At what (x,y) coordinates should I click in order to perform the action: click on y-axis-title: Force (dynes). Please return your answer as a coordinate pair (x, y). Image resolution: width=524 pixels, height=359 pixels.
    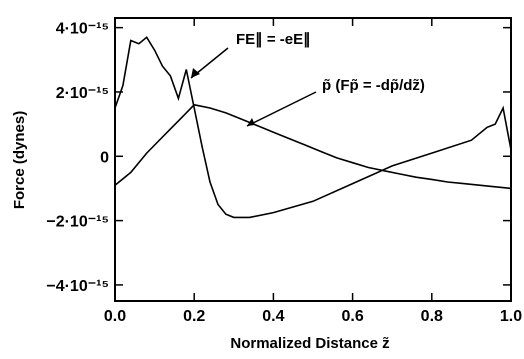
    Looking at the image, I should click on (19, 160).